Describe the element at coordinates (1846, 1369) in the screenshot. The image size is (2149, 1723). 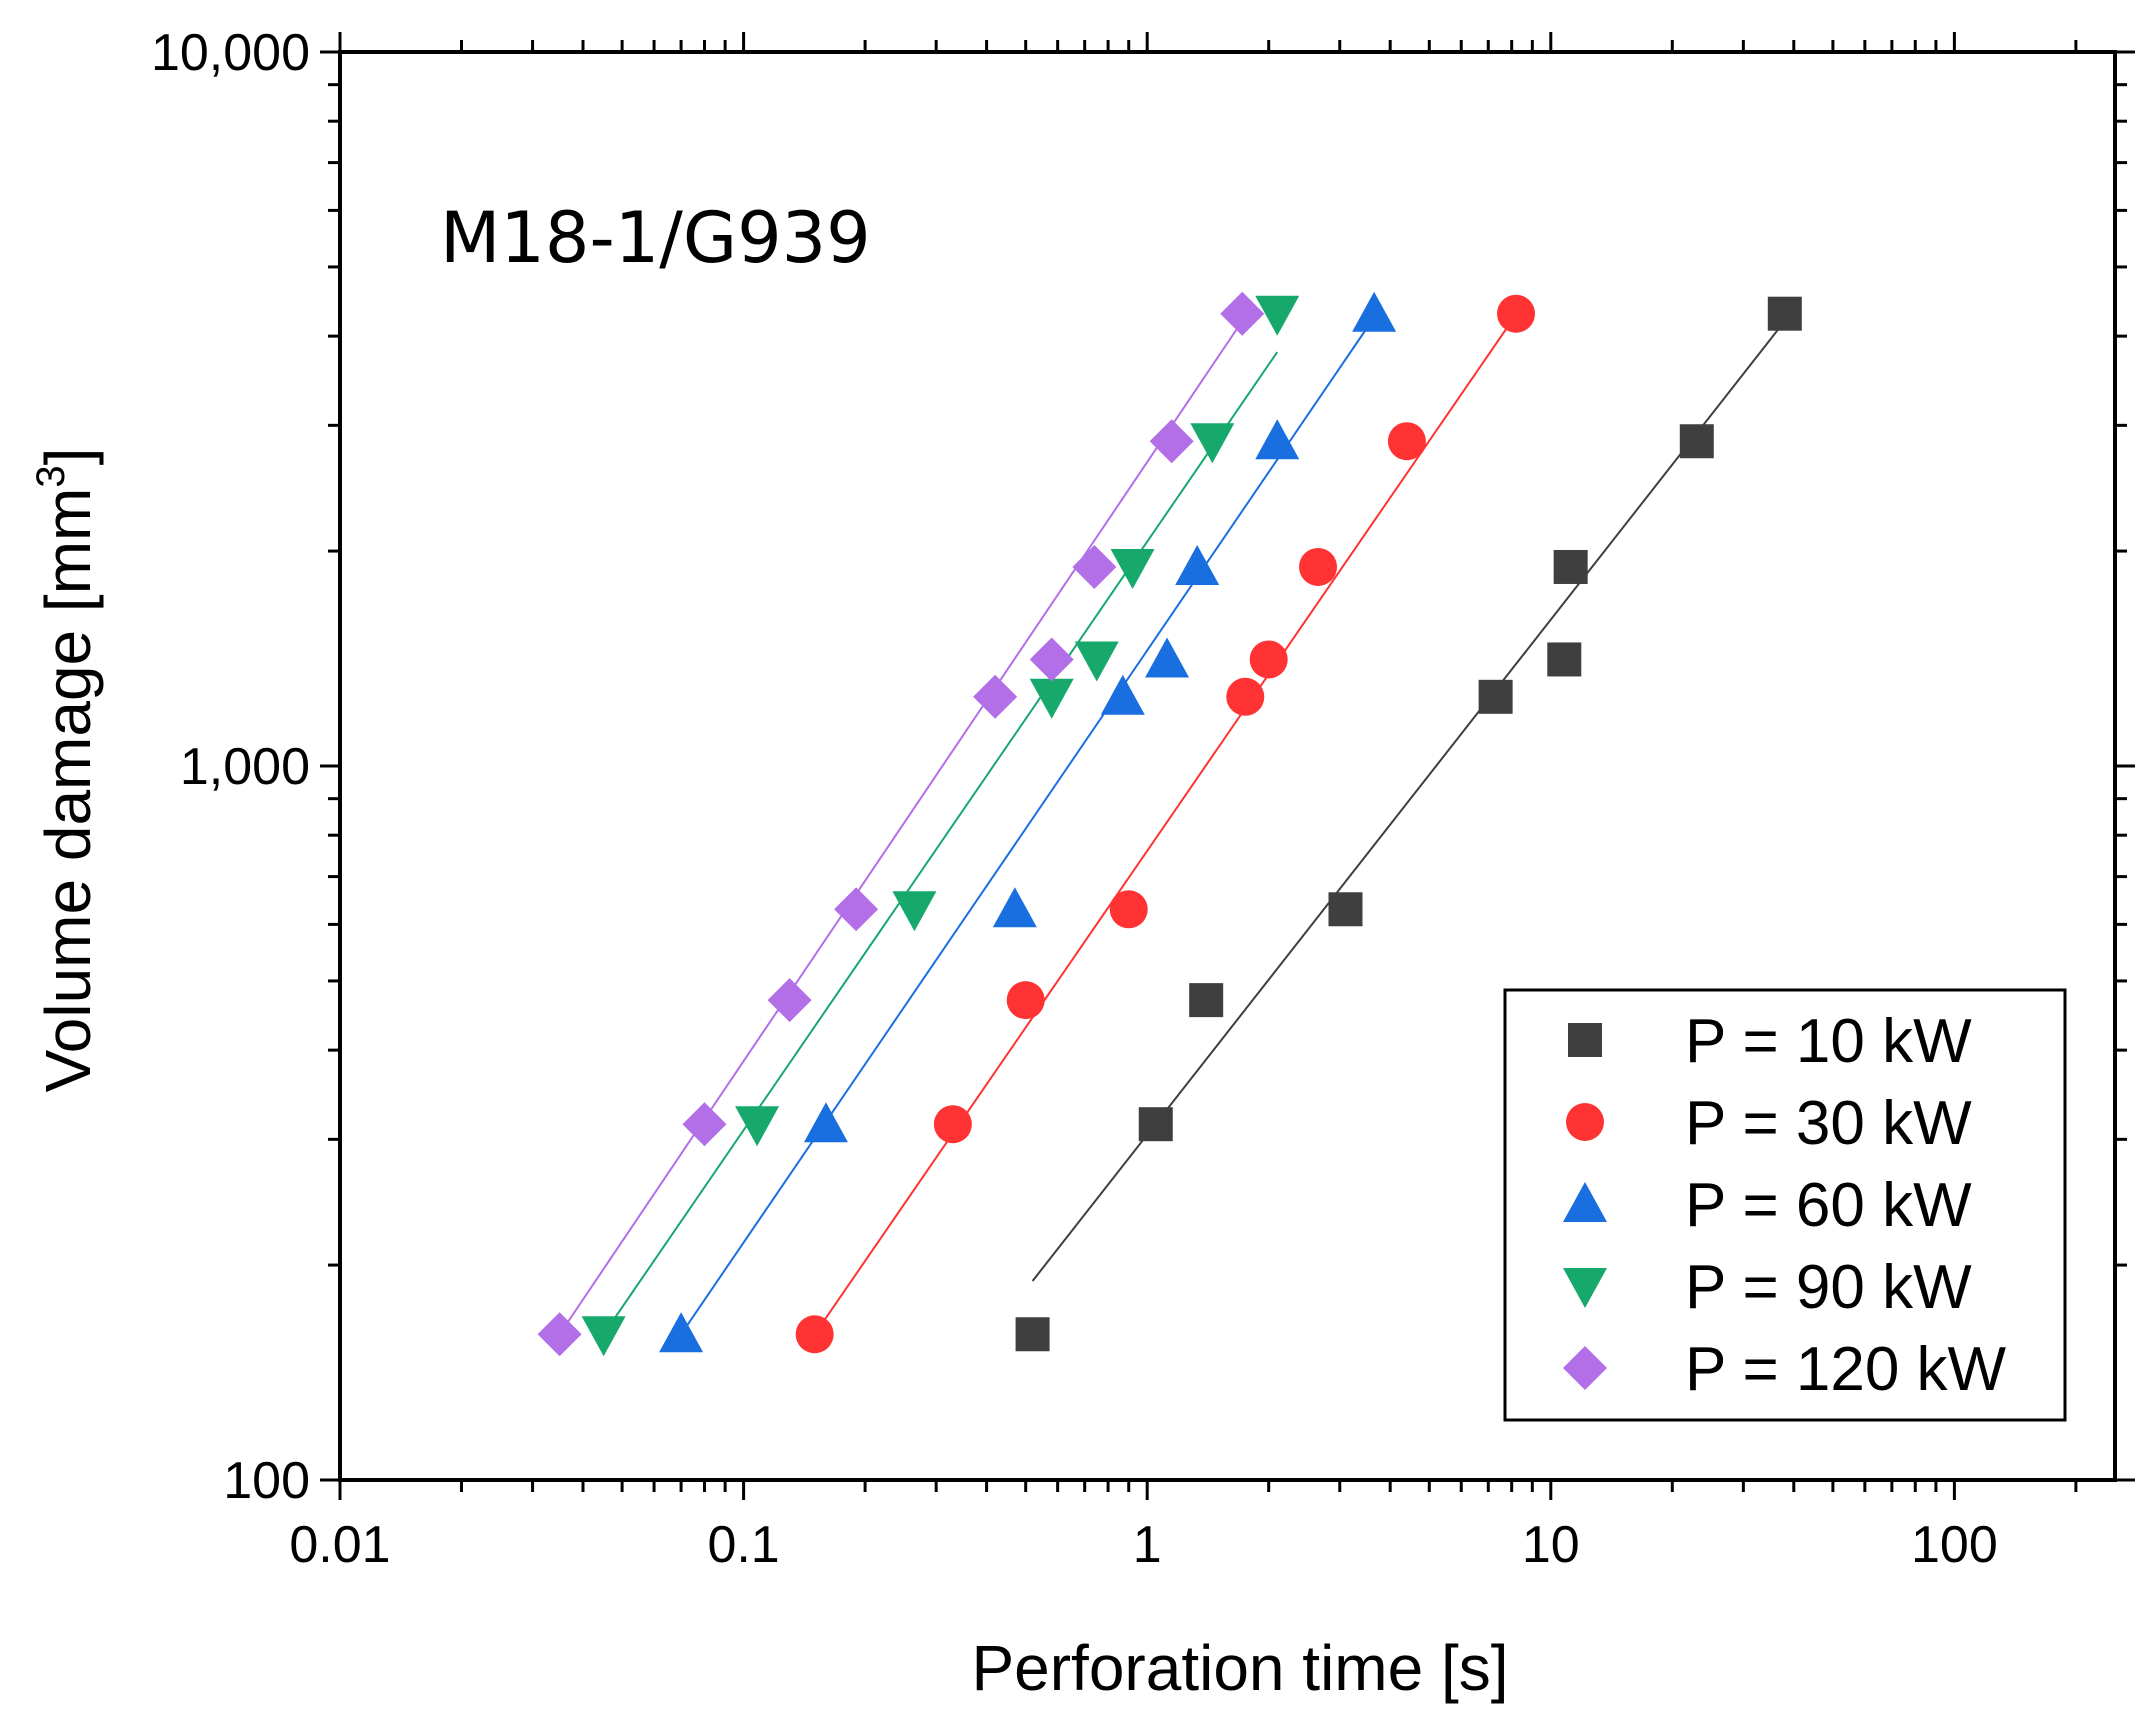
I see `legend-label: P = 120 kW` at that location.